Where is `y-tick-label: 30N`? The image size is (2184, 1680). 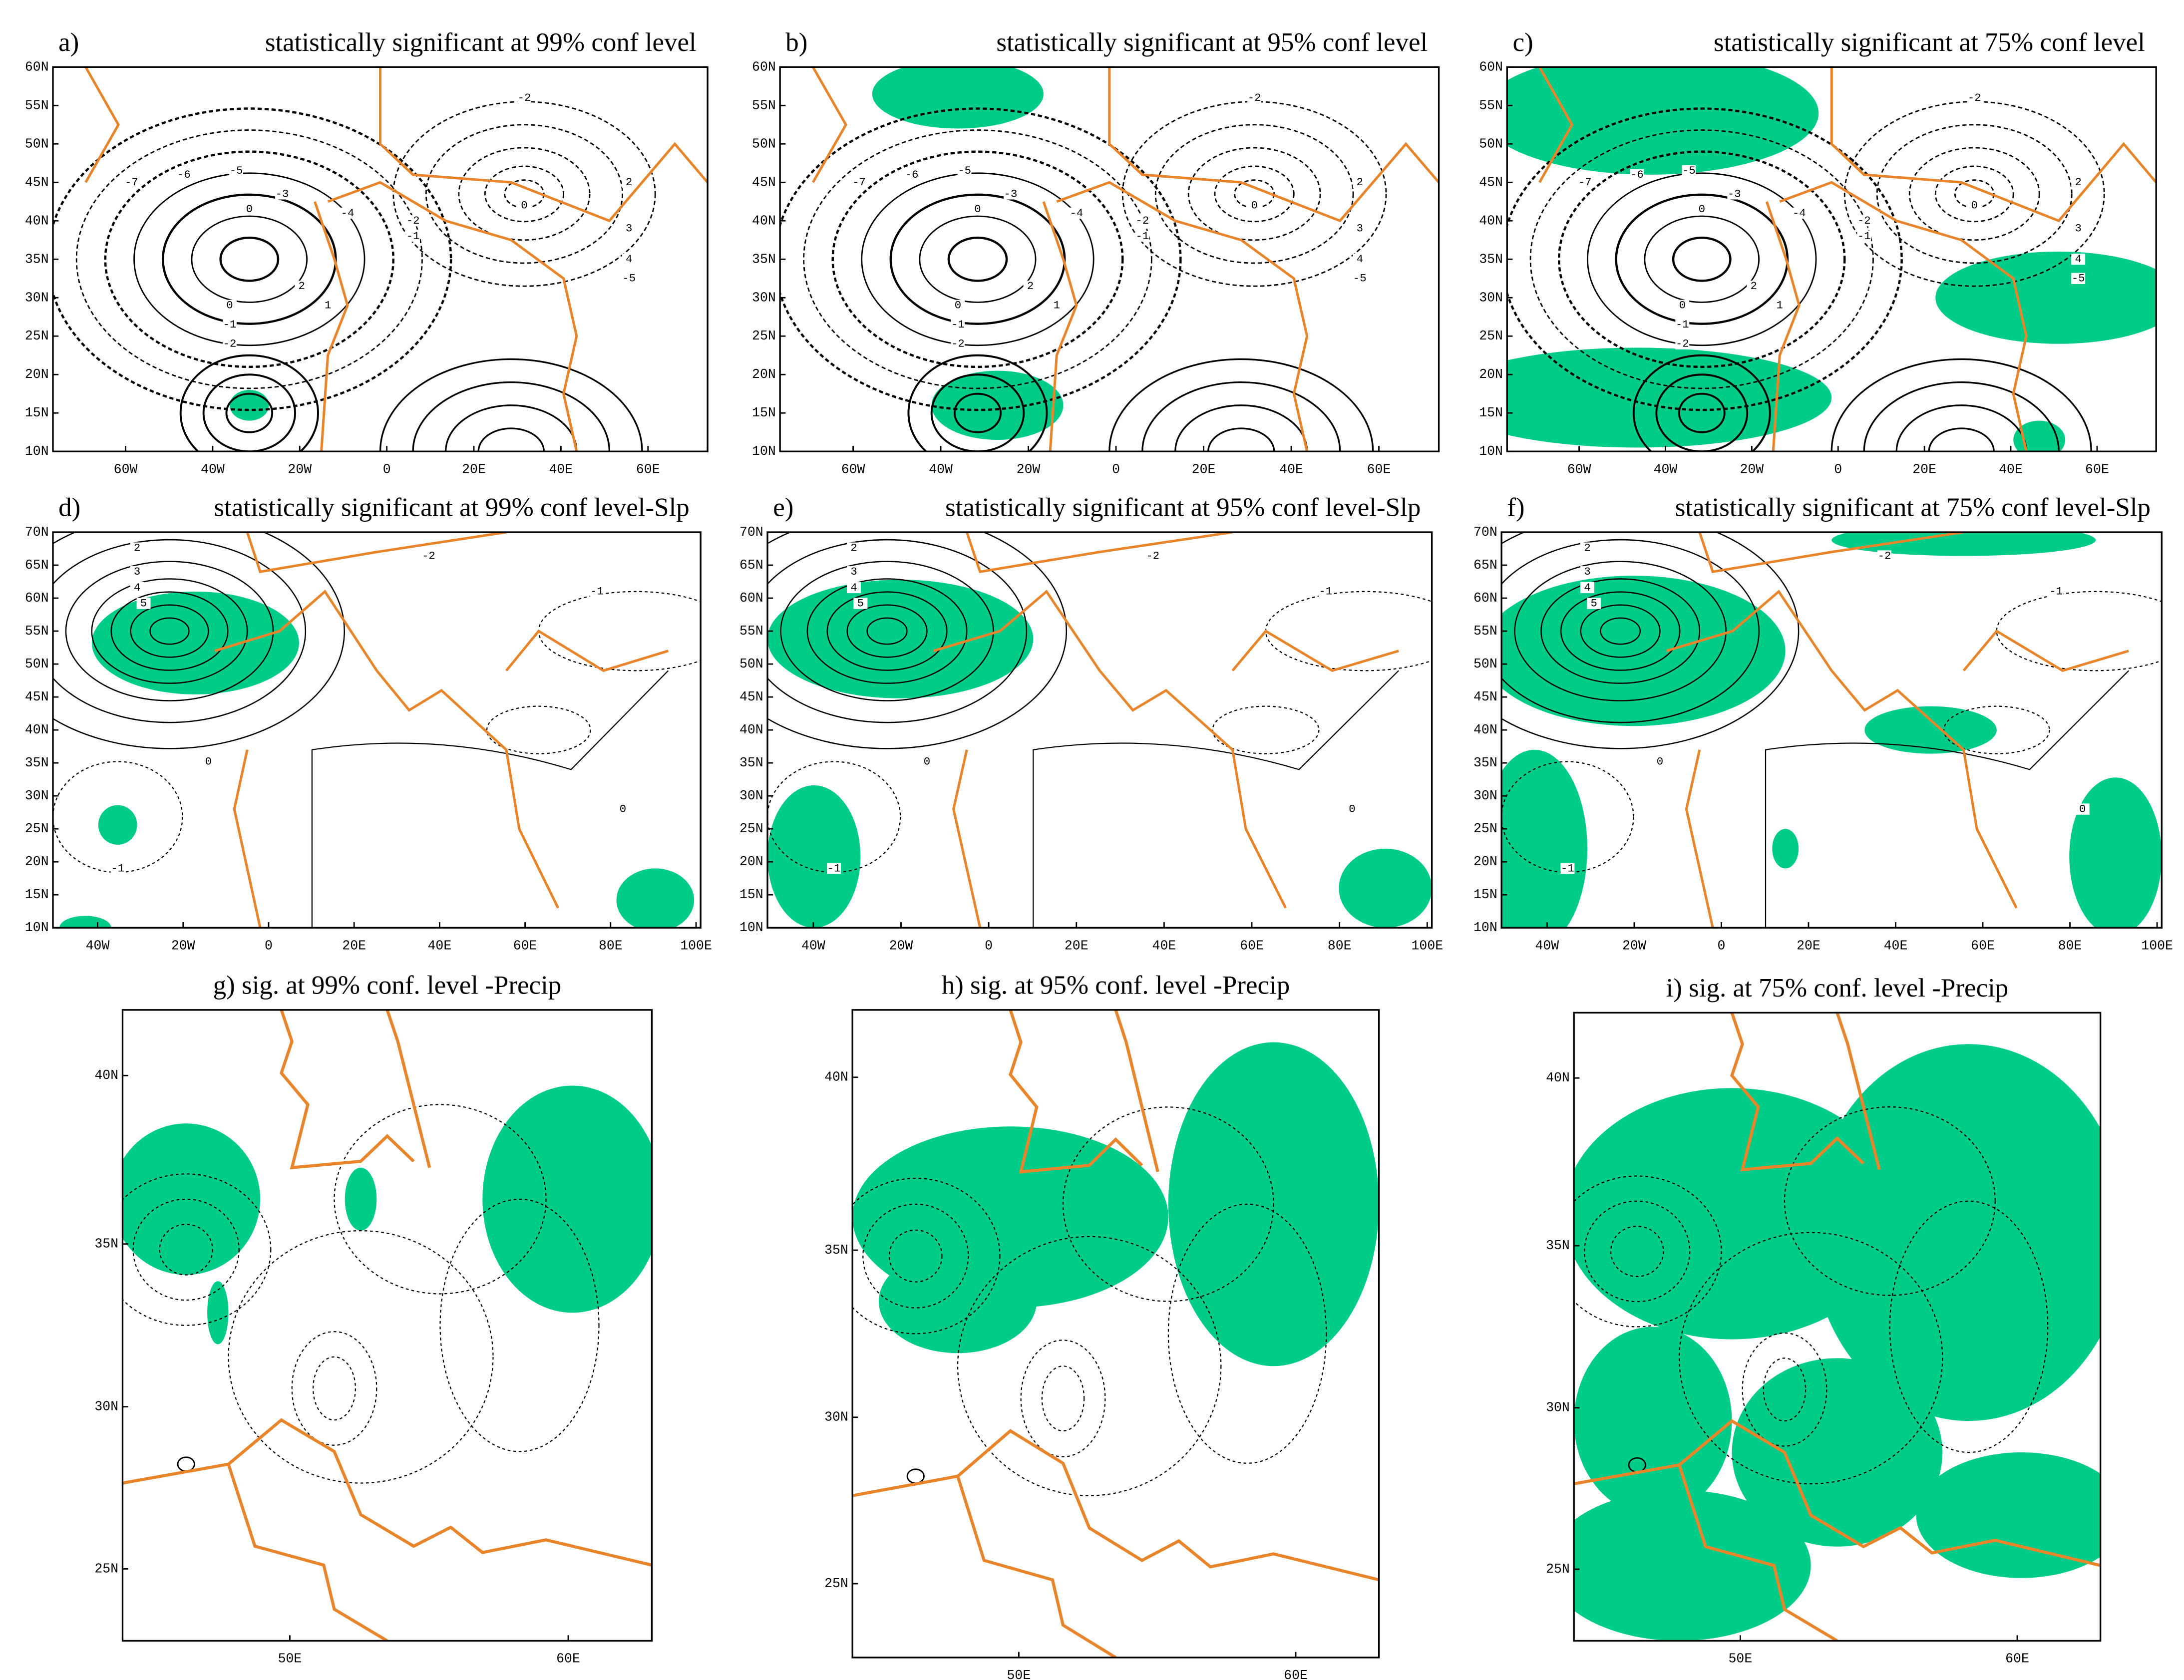 y-tick-label: 30N is located at coordinates (836, 1418).